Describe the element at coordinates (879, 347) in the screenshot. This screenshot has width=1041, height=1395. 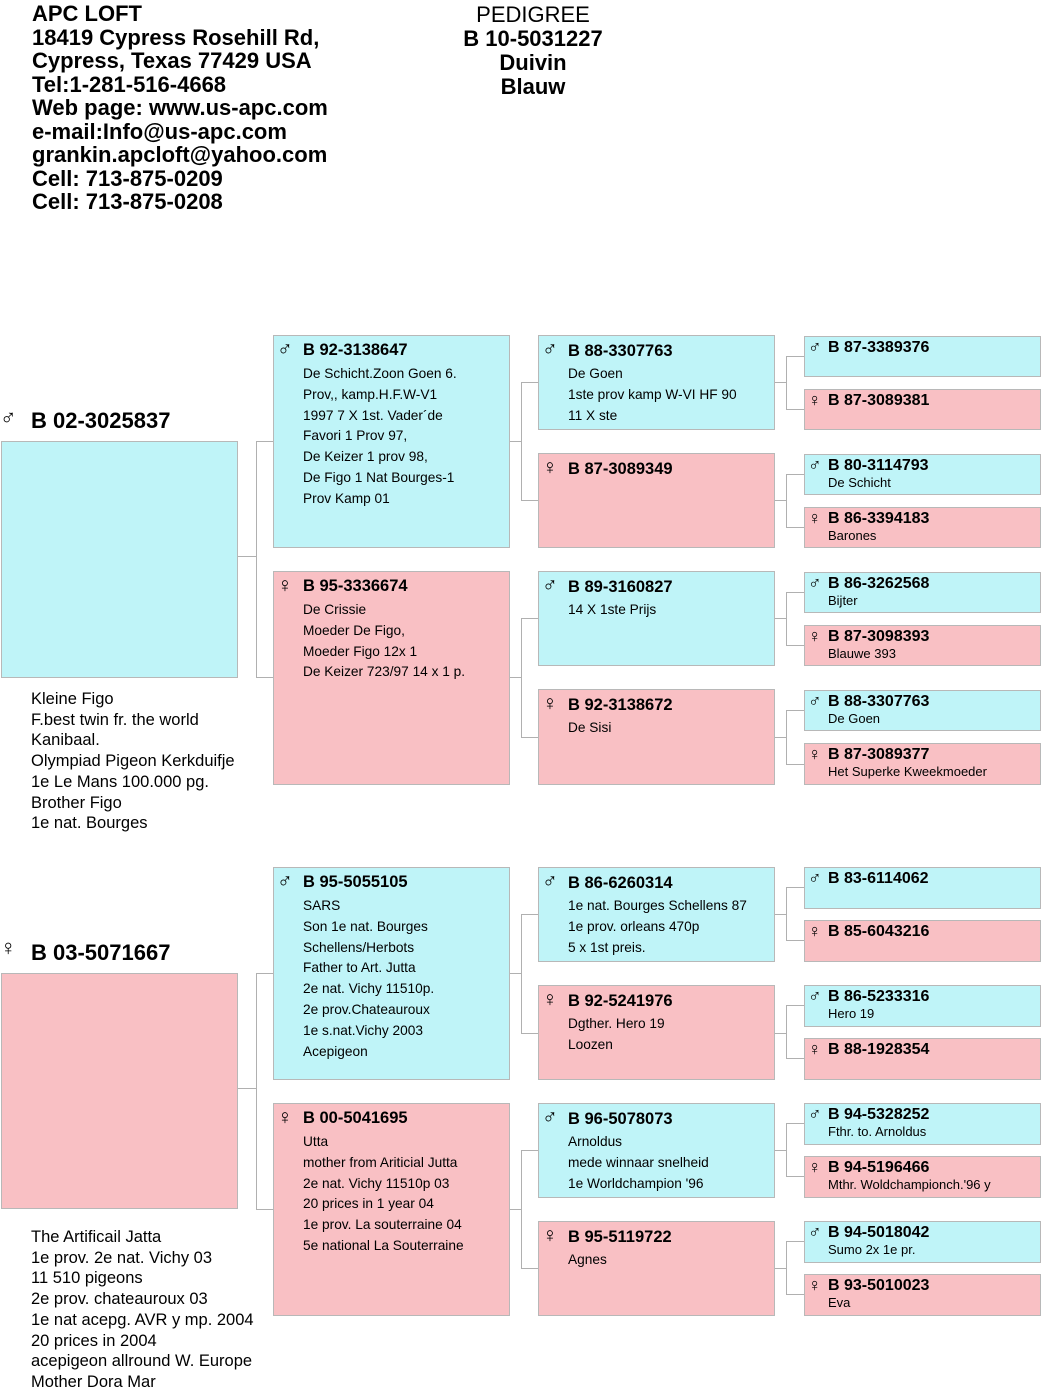
I see `ring-number: B 87-3389376` at that location.